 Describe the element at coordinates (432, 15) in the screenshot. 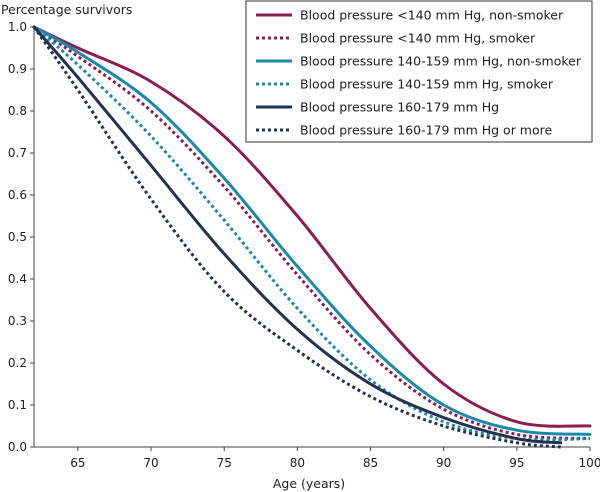

I see `legend-label: Blood pressure <140 mm Hg, non-smoker` at that location.